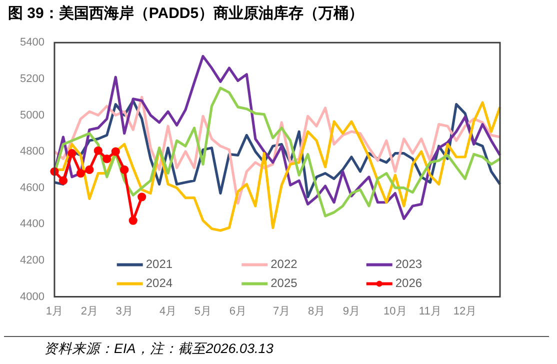  Describe the element at coordinates (395, 311) in the screenshot. I see `x-tick-label: 10月` at that location.